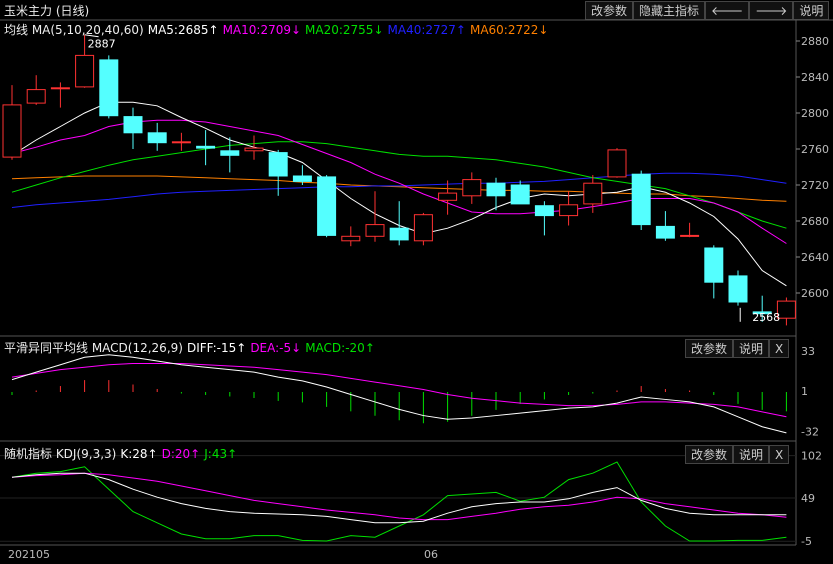  Describe the element at coordinates (340, 348) in the screenshot. I see `macd-value: MACD:-20↑` at that location.